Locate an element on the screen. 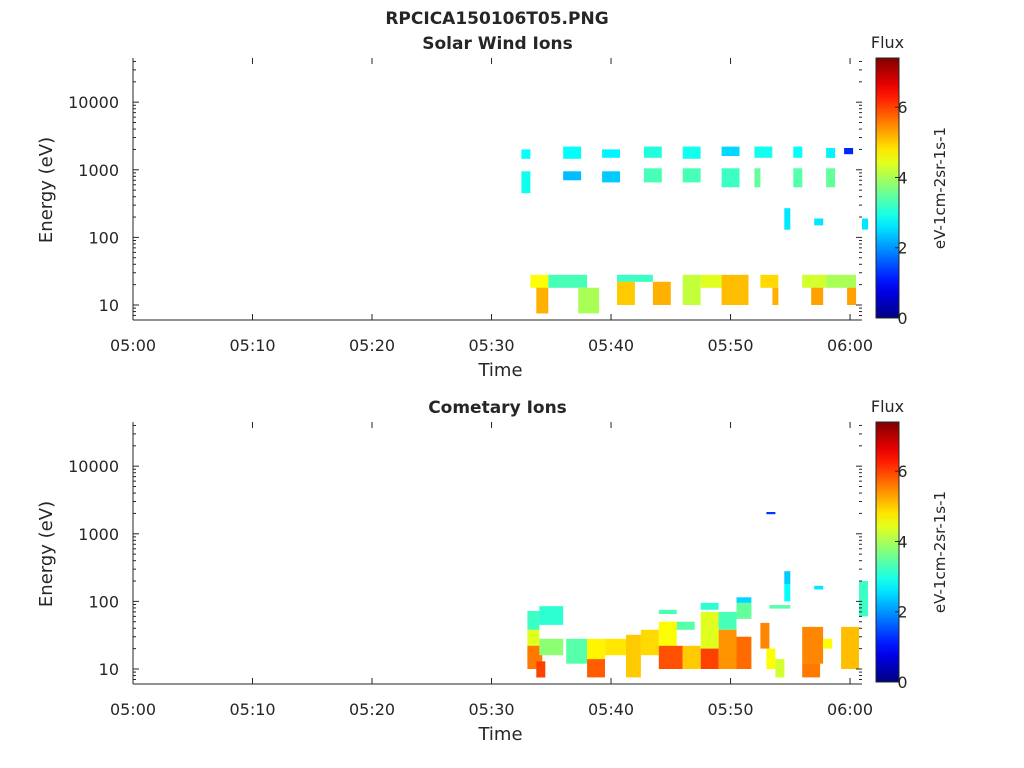 The width and height of the screenshot is (1024, 768). colorbar-tick-label: 4 is located at coordinates (902, 541).